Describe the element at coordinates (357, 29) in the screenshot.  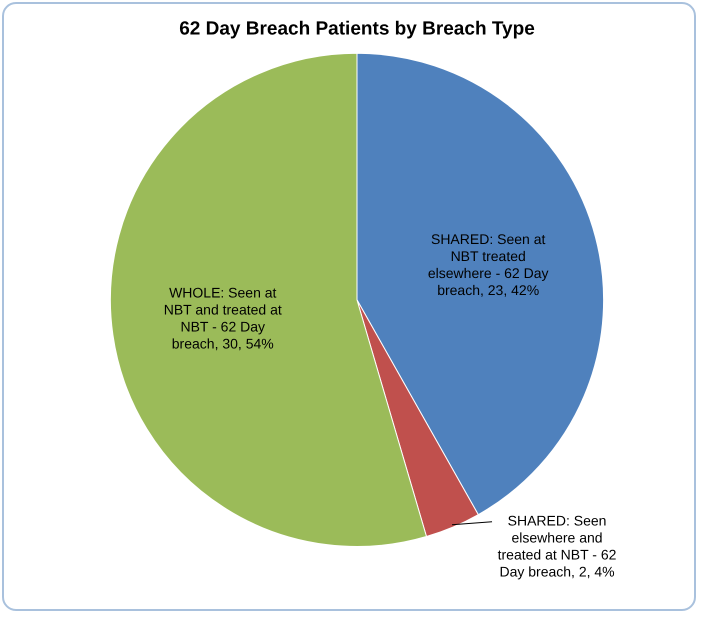
I see `chart-title: 62 Day Breach Patients by Breach Type` at that location.